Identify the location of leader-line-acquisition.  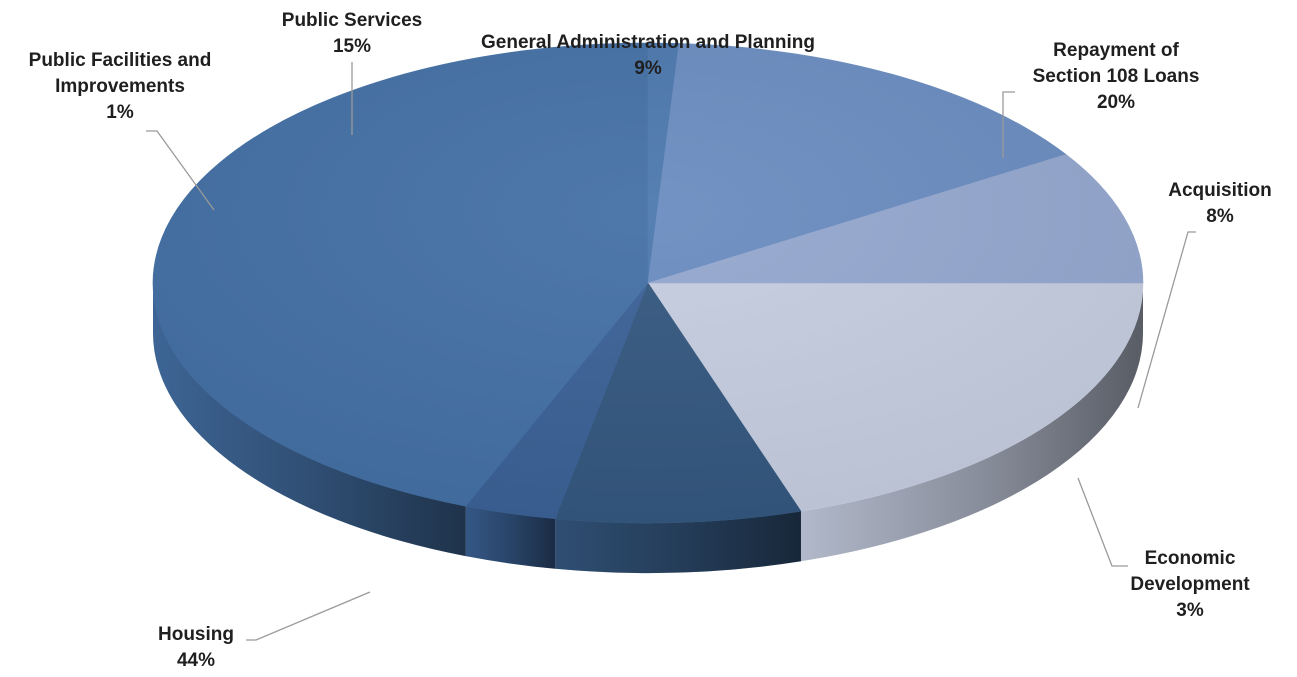
(1166, 320).